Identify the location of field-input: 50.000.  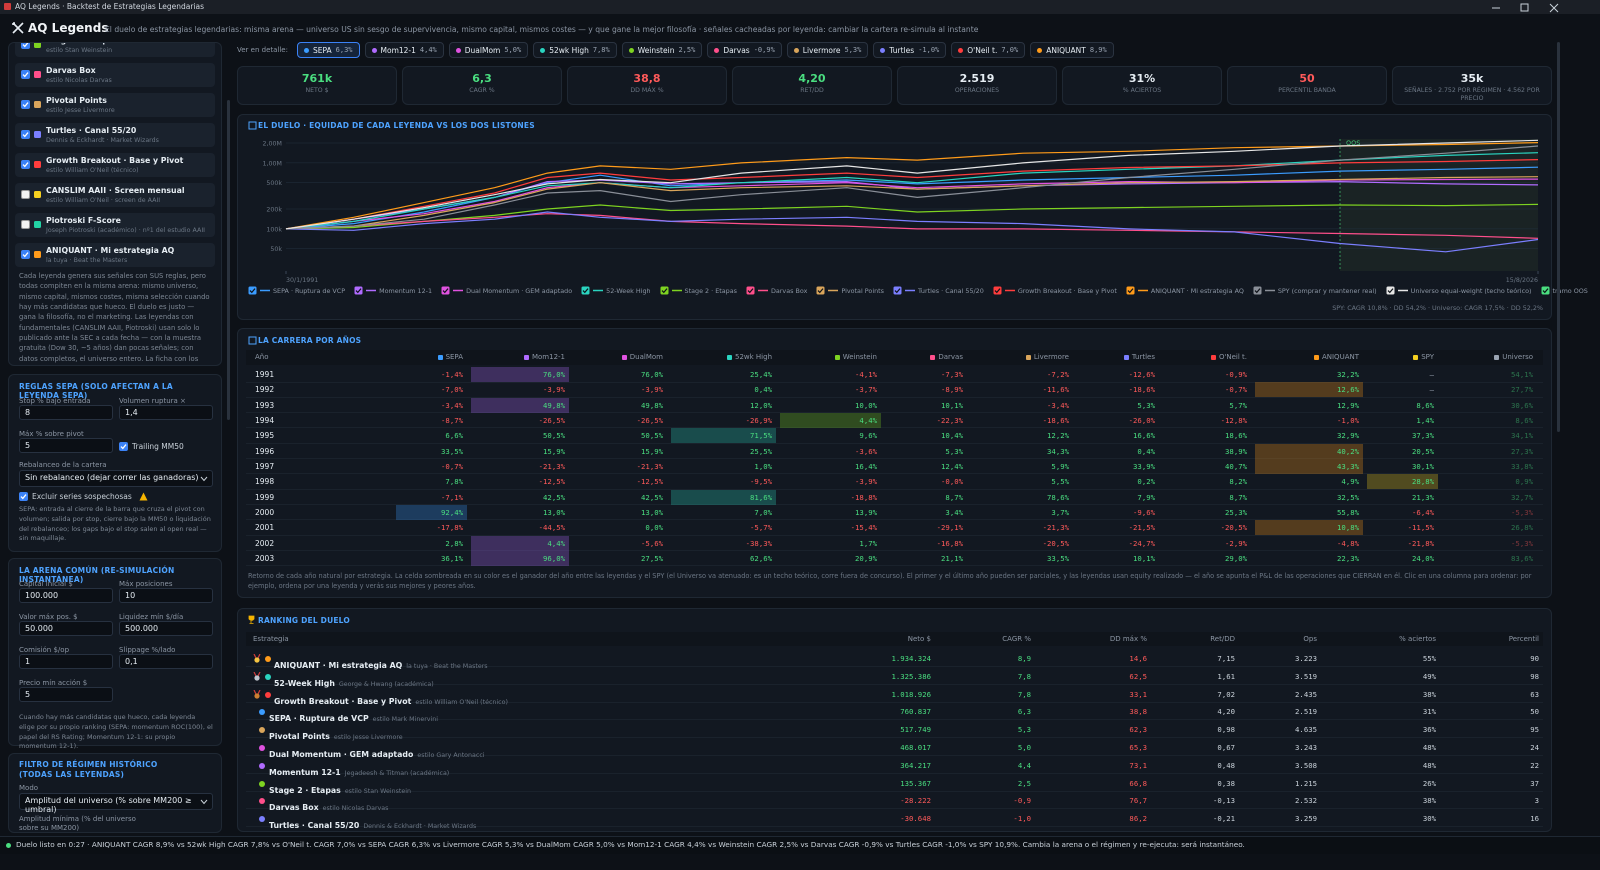
(66, 628).